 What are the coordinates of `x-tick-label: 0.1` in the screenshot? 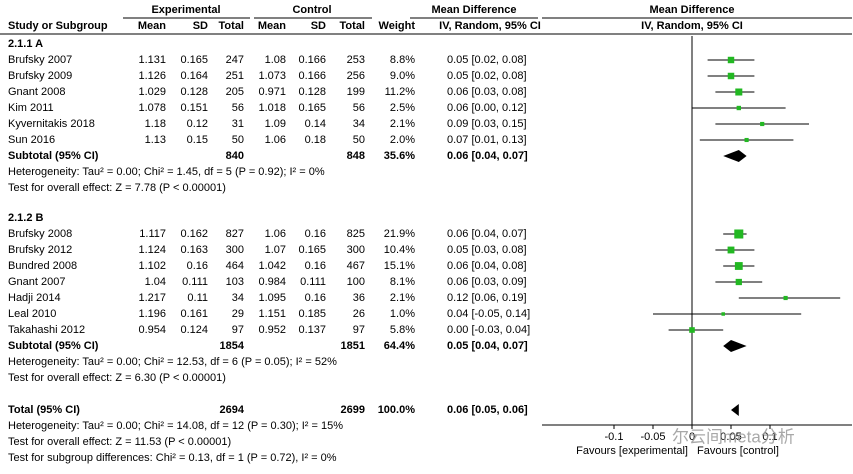 It's located at (769, 437).